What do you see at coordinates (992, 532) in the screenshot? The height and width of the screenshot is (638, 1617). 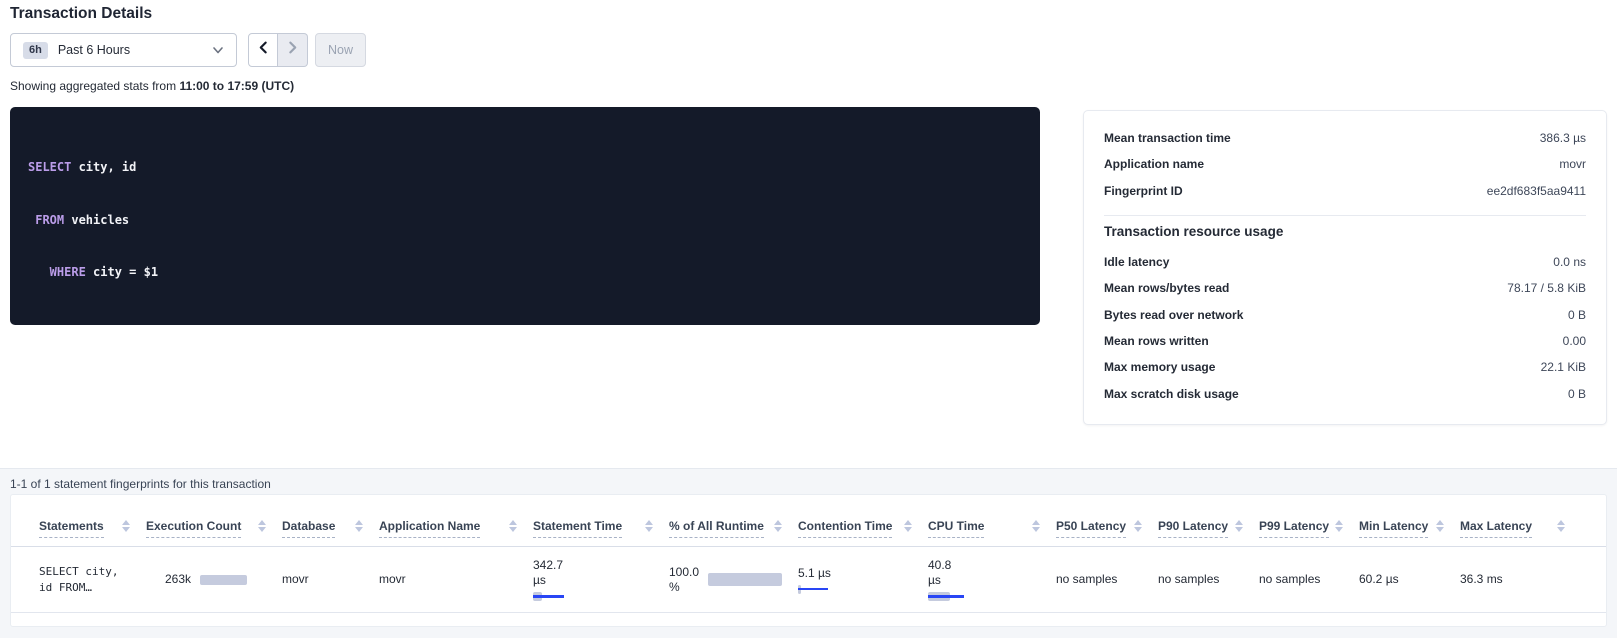 I see `column-header-cpu-time: CPU Time` at bounding box center [992, 532].